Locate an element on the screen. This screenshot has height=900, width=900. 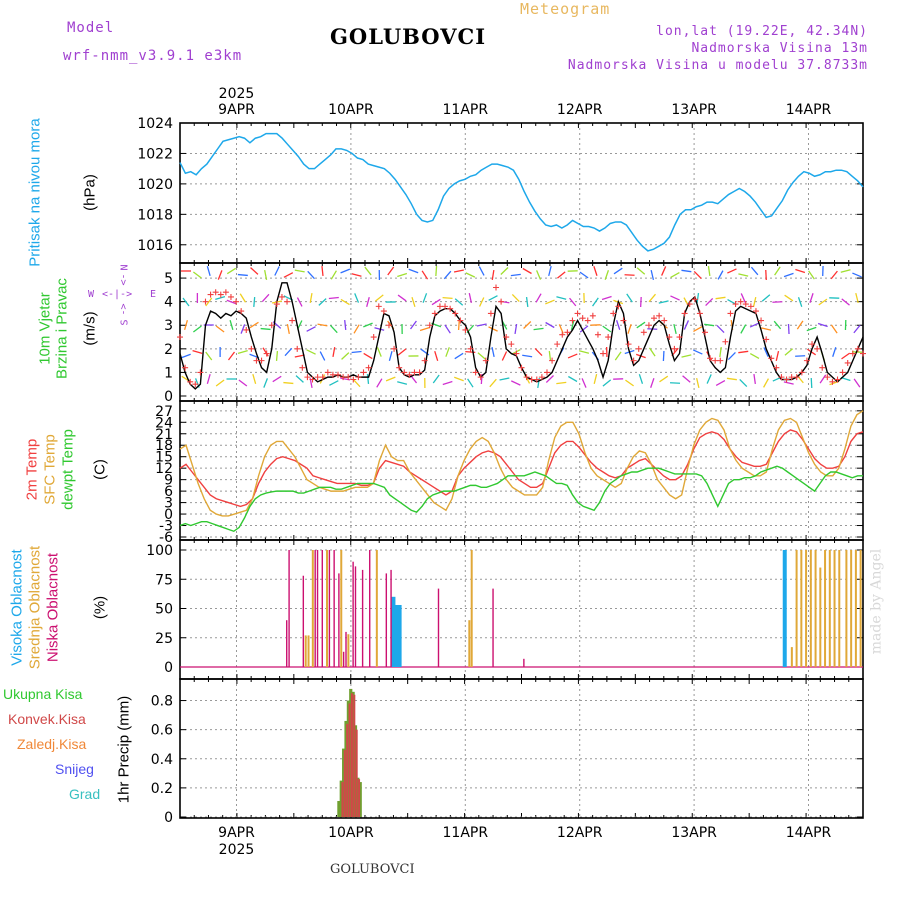
bottom-day-label: 12APR is located at coordinates (580, 833).